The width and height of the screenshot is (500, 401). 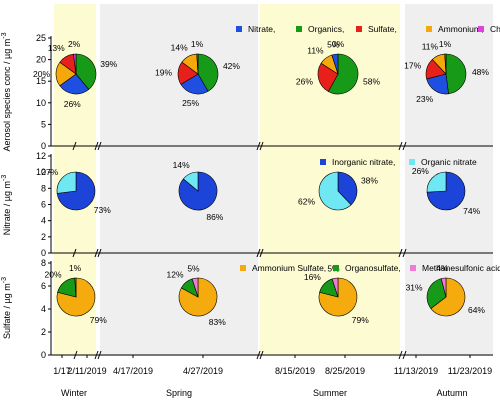 I want to click on pie-percent-label: 2%, so click(x=74, y=44).